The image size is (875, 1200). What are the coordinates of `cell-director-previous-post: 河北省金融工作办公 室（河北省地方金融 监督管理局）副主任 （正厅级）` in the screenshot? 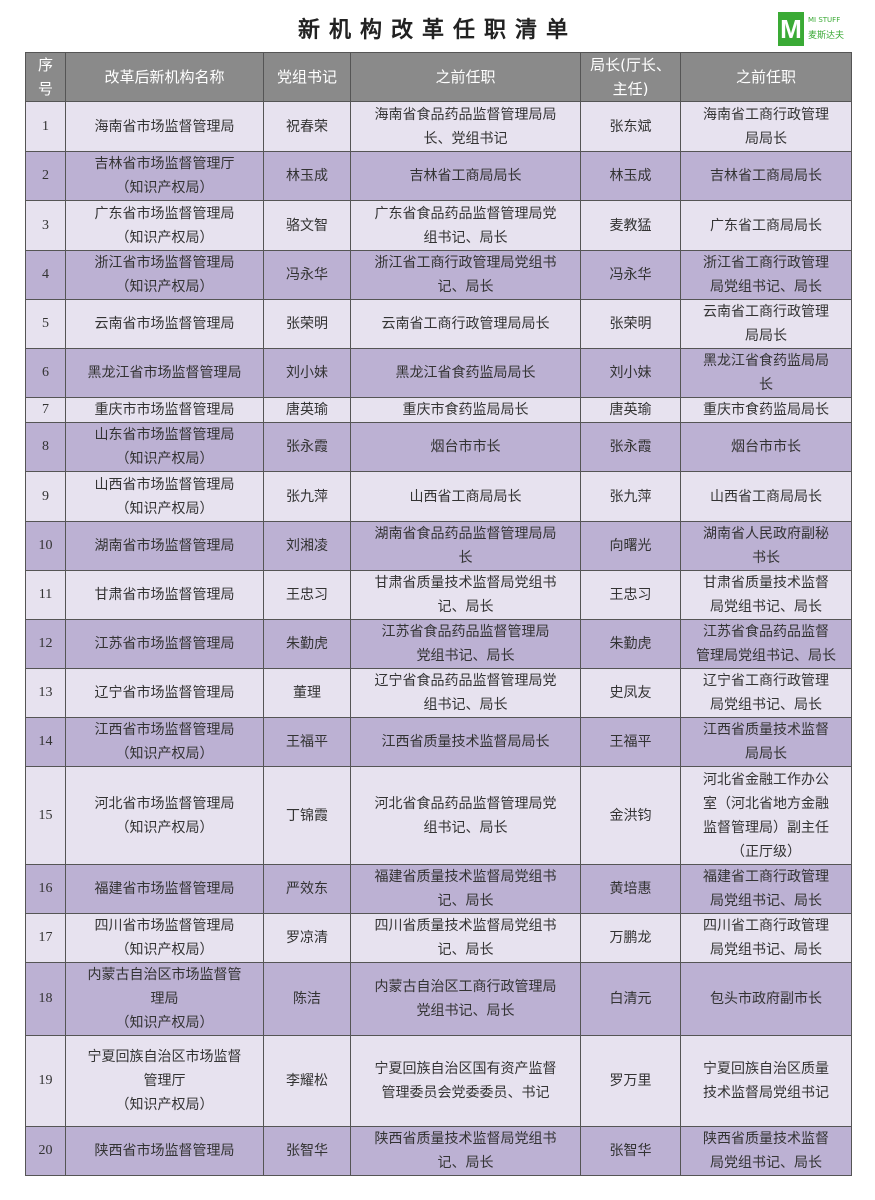 It's located at (766, 815).